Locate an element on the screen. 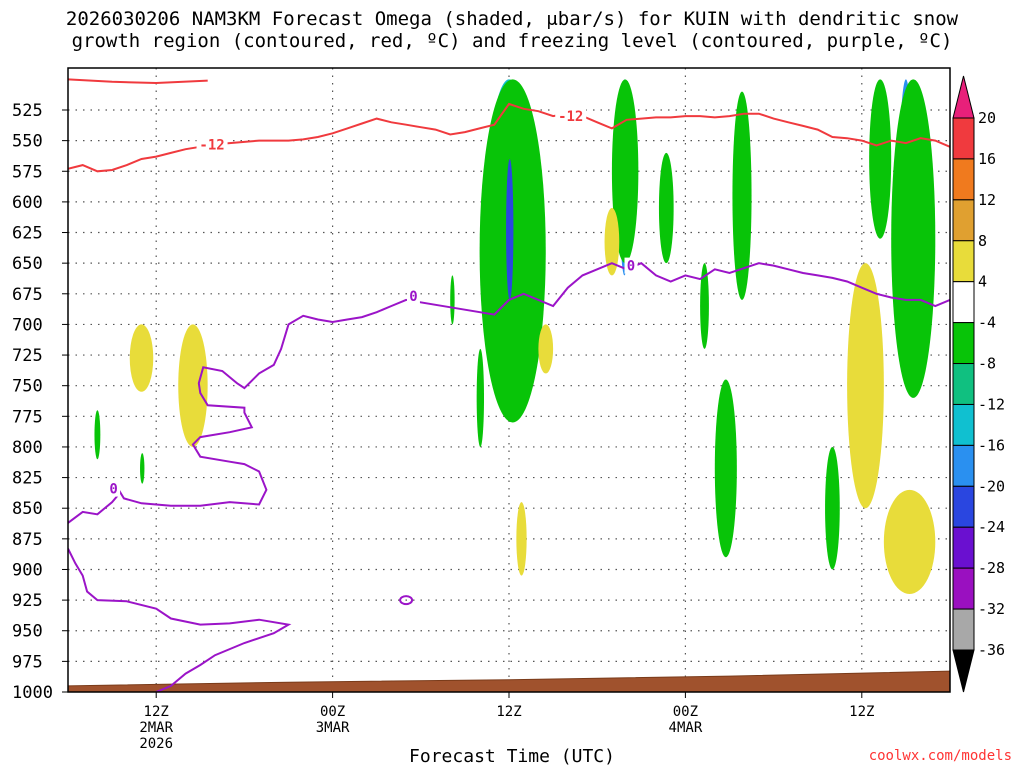 The height and width of the screenshot is (768, 1024). credit-link: coolwx.com/models is located at coordinates (940, 756).